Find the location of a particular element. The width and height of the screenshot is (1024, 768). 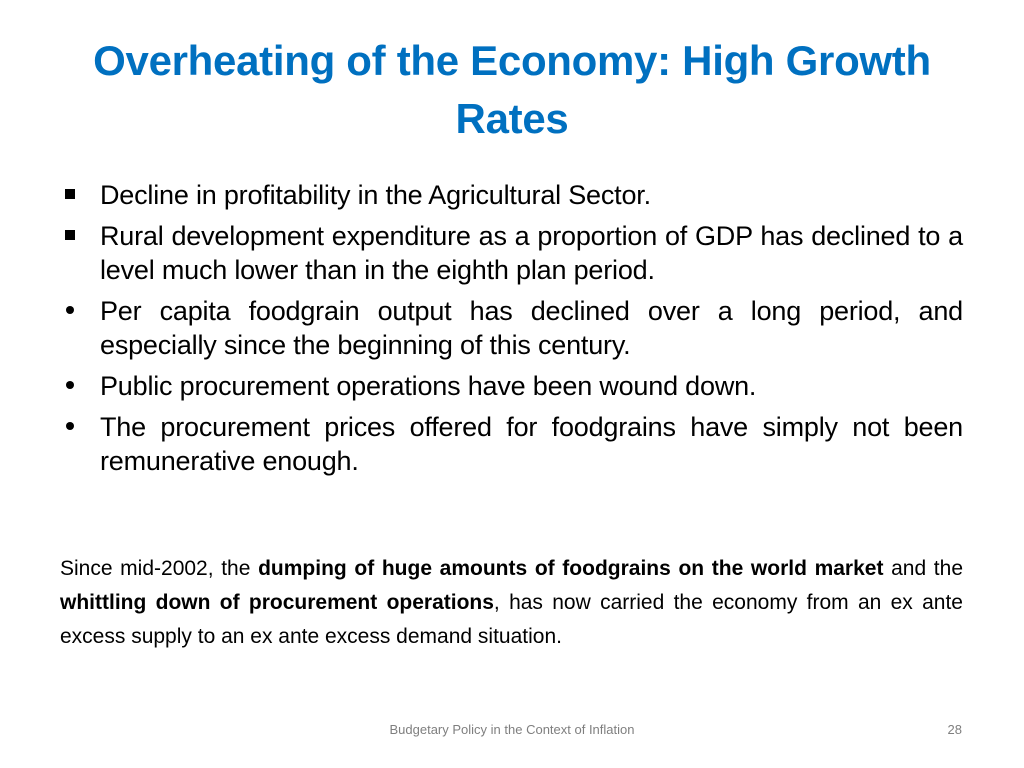

page-number: 28 is located at coordinates (954, 729).